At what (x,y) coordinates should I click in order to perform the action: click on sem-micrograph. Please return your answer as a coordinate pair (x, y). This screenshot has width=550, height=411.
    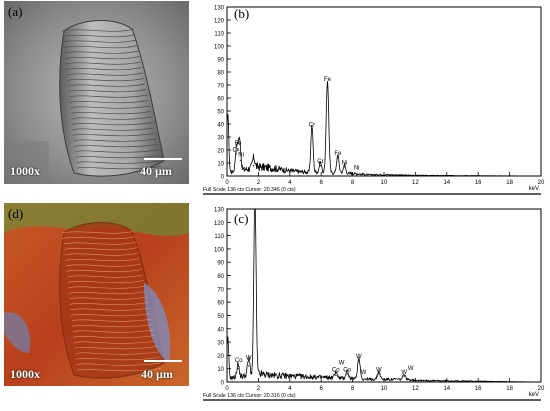
    Looking at the image, I should click on (96, 92).